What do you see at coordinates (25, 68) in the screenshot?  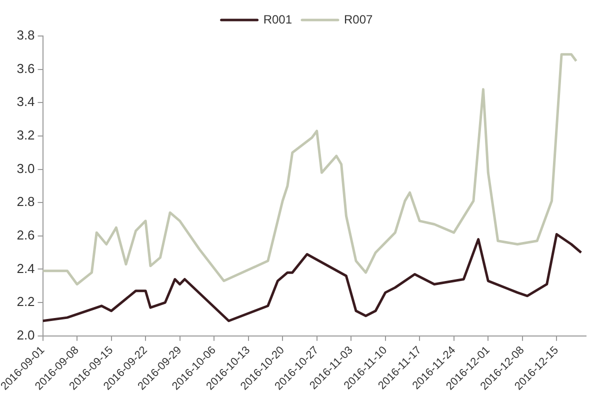 I see `y-tick-label: 3.6` at bounding box center [25, 68].